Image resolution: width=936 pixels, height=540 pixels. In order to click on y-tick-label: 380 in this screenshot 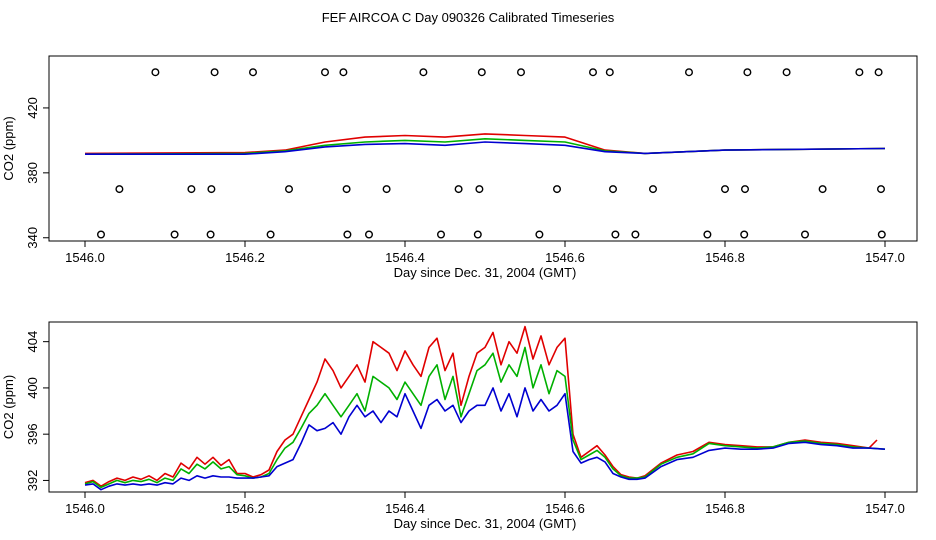, I will do `click(32, 173)`.